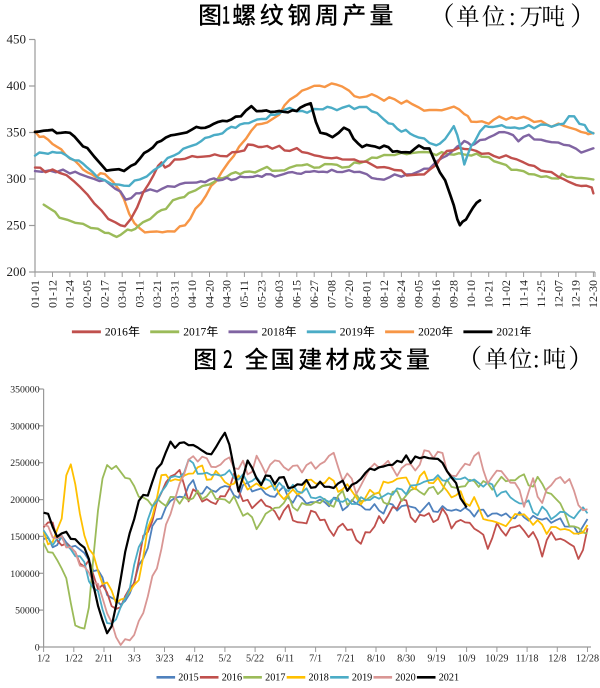 This screenshot has height=688, width=600. Describe the element at coordinates (315, 659) in the screenshot. I see `svg-text: 7/1` at that location.